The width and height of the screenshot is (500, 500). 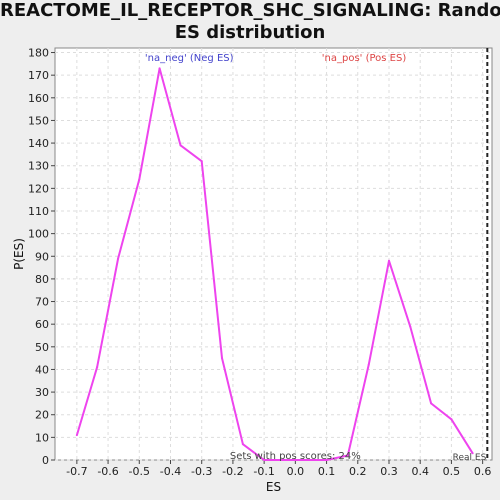 I want to click on x-tick-label: 0.2, so click(x=358, y=471).